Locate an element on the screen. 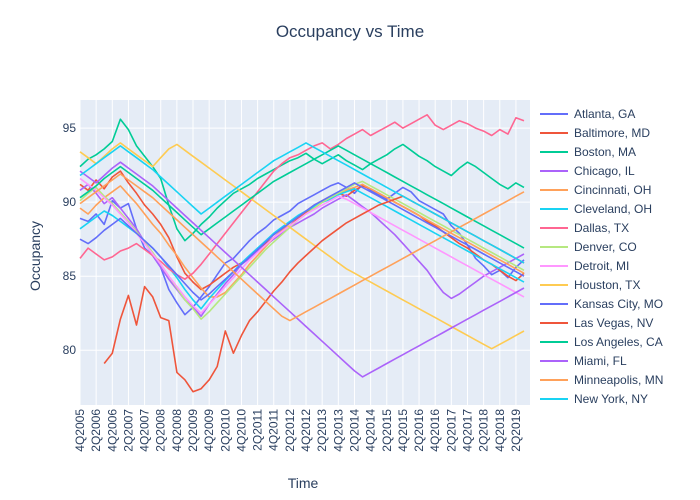 The image size is (700, 500). y-tick-label: 80 is located at coordinates (70, 350).